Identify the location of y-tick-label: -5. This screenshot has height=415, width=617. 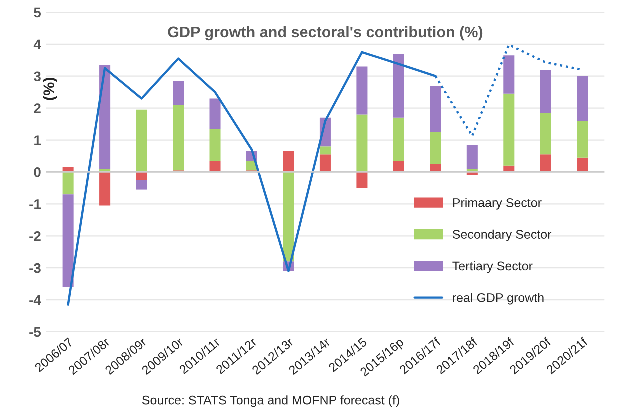
(36, 332).